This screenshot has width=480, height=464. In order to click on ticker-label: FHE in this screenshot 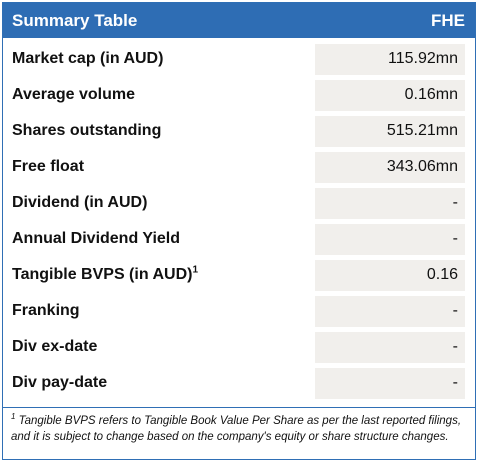, I will do `click(448, 20)`.